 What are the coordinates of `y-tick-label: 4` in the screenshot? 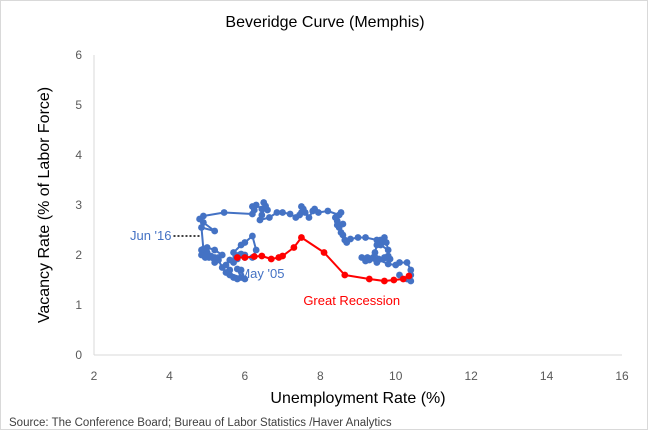 It's located at (78, 155).